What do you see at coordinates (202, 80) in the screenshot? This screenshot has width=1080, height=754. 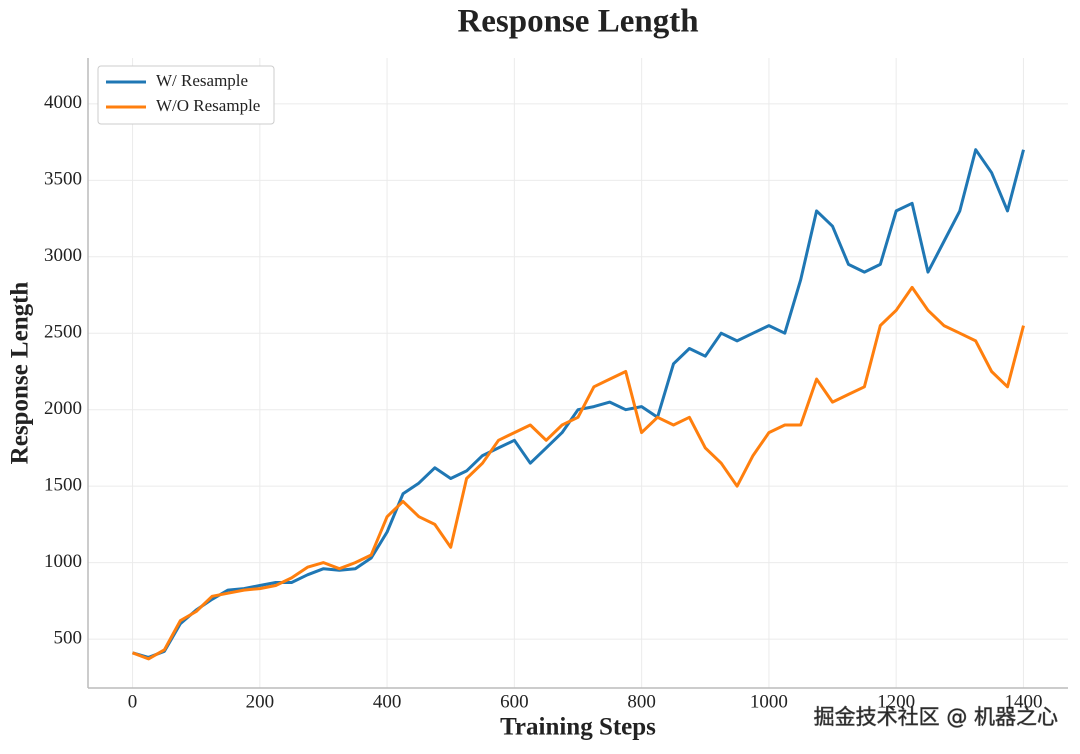 I see `legend-label: W/ Resample` at bounding box center [202, 80].